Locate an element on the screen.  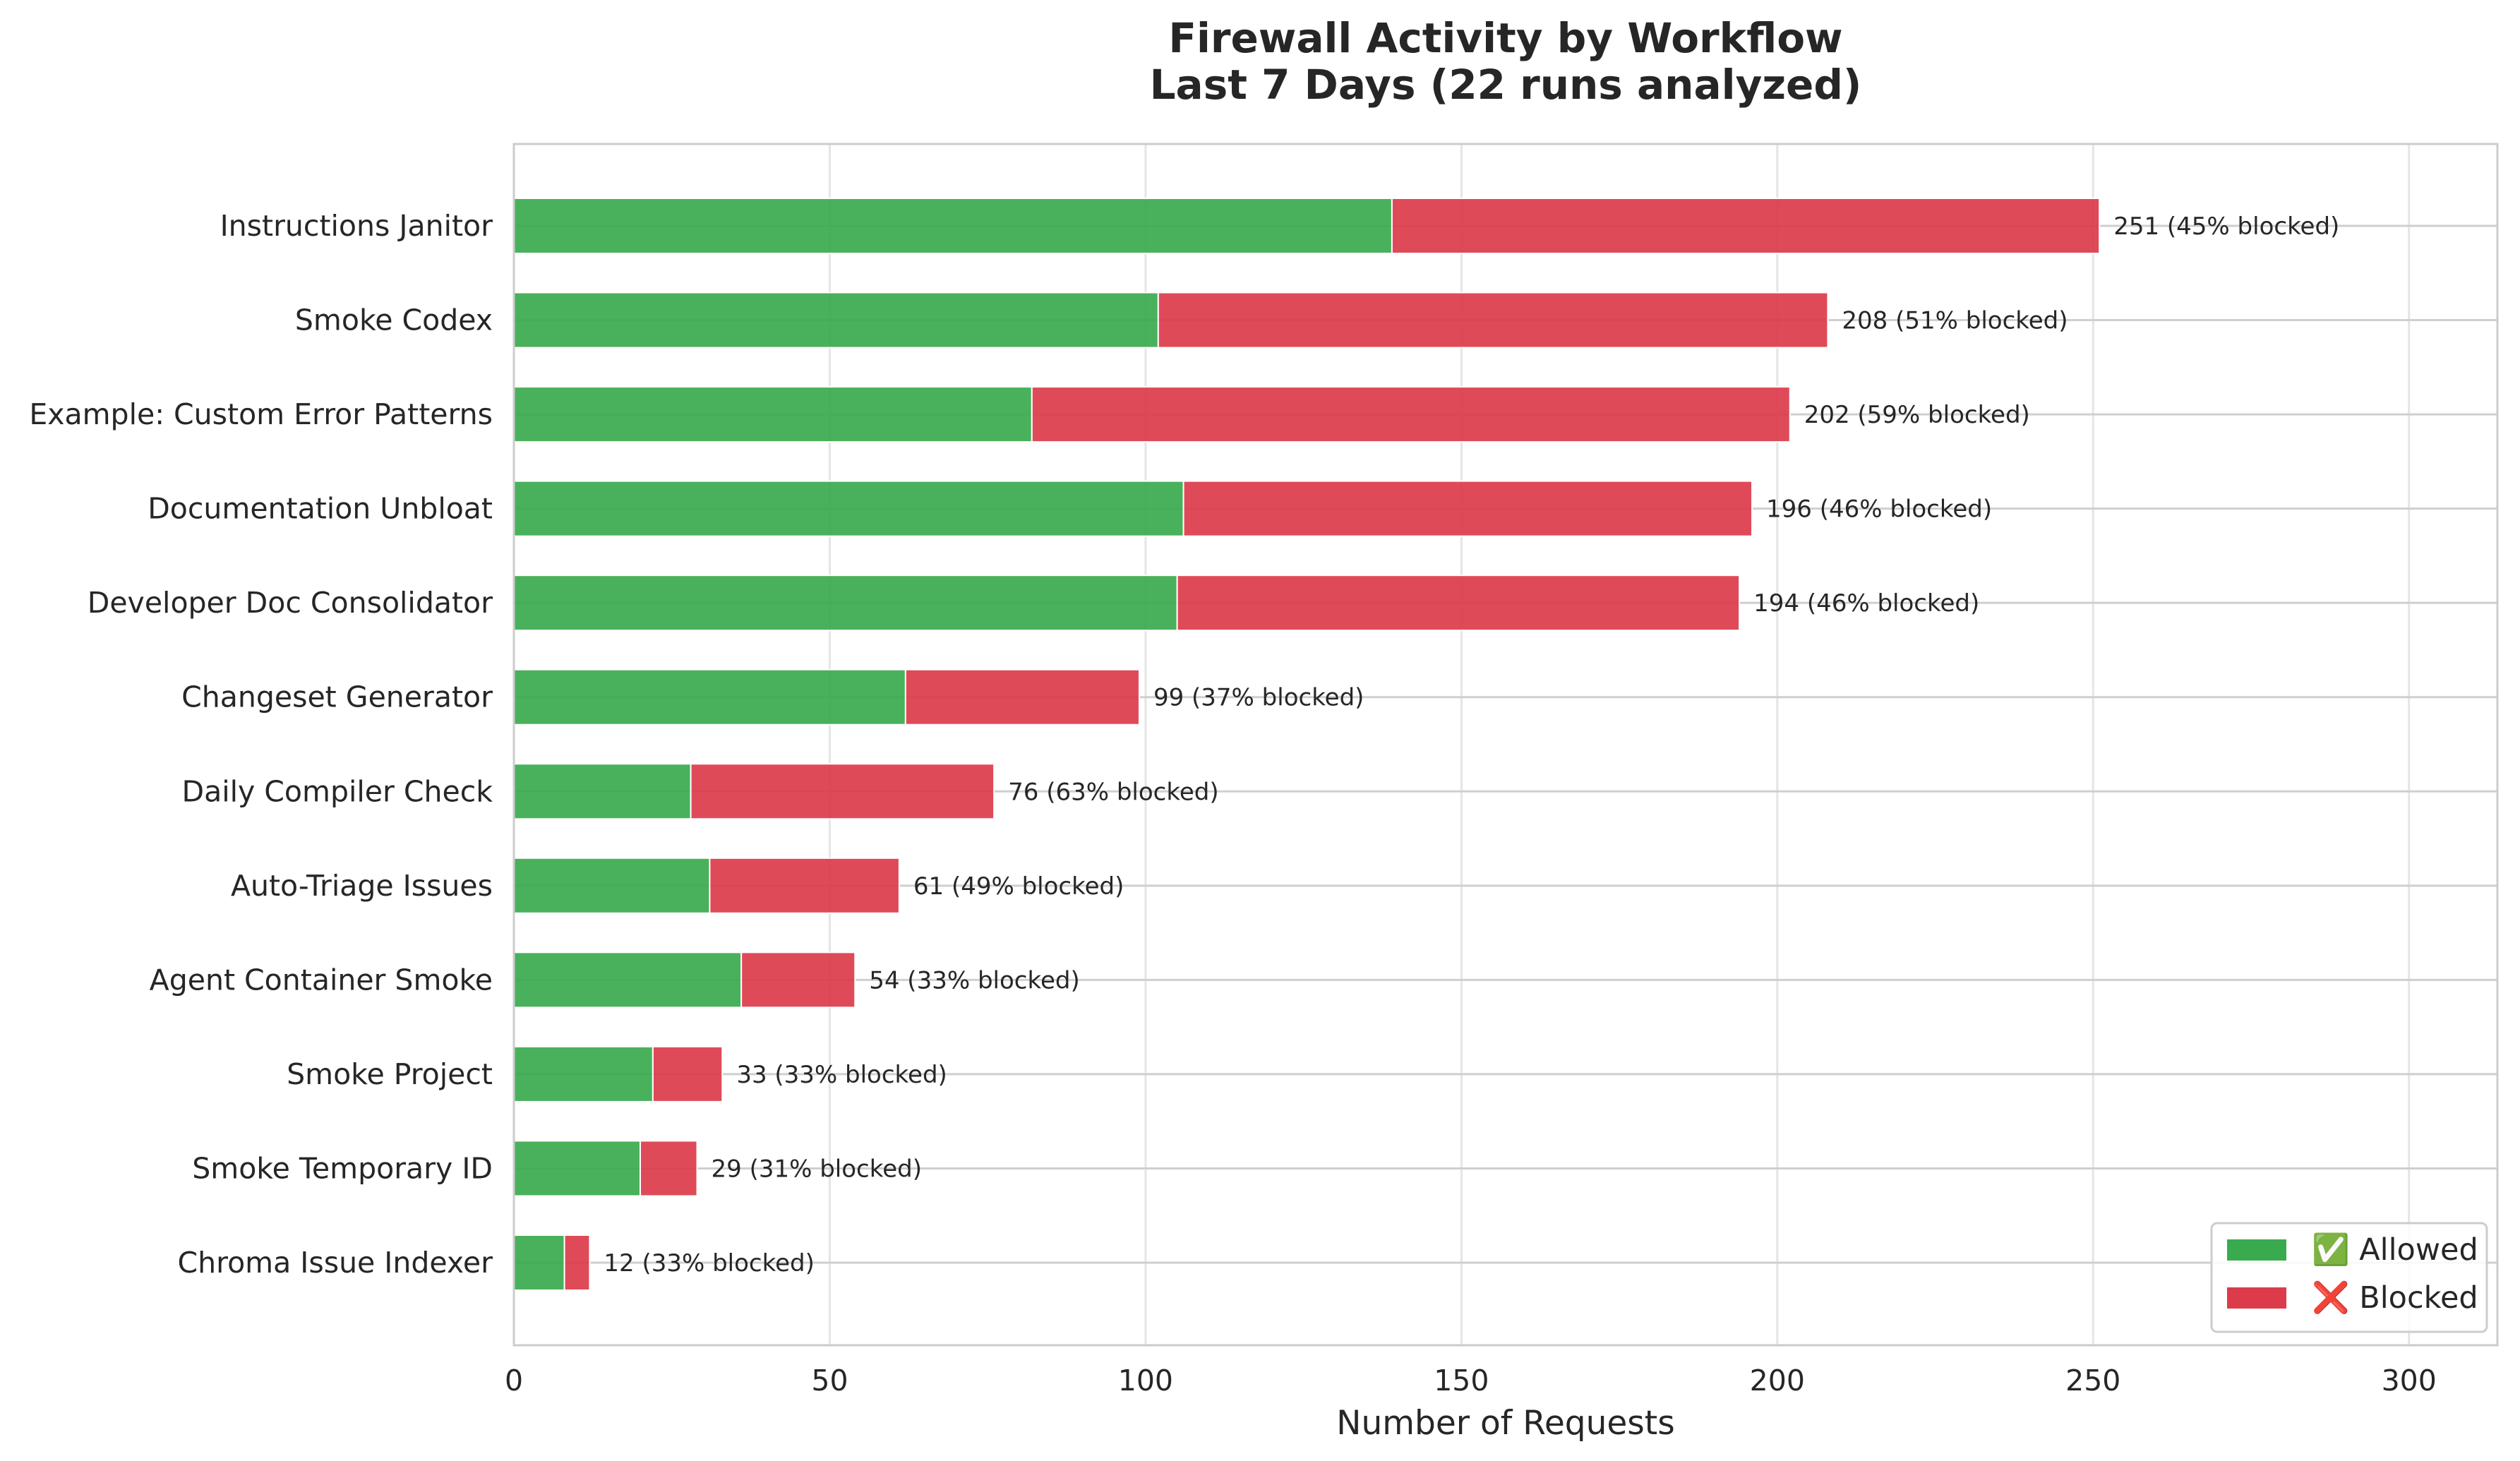
x-tick-label: 300 is located at coordinates (2410, 1380).